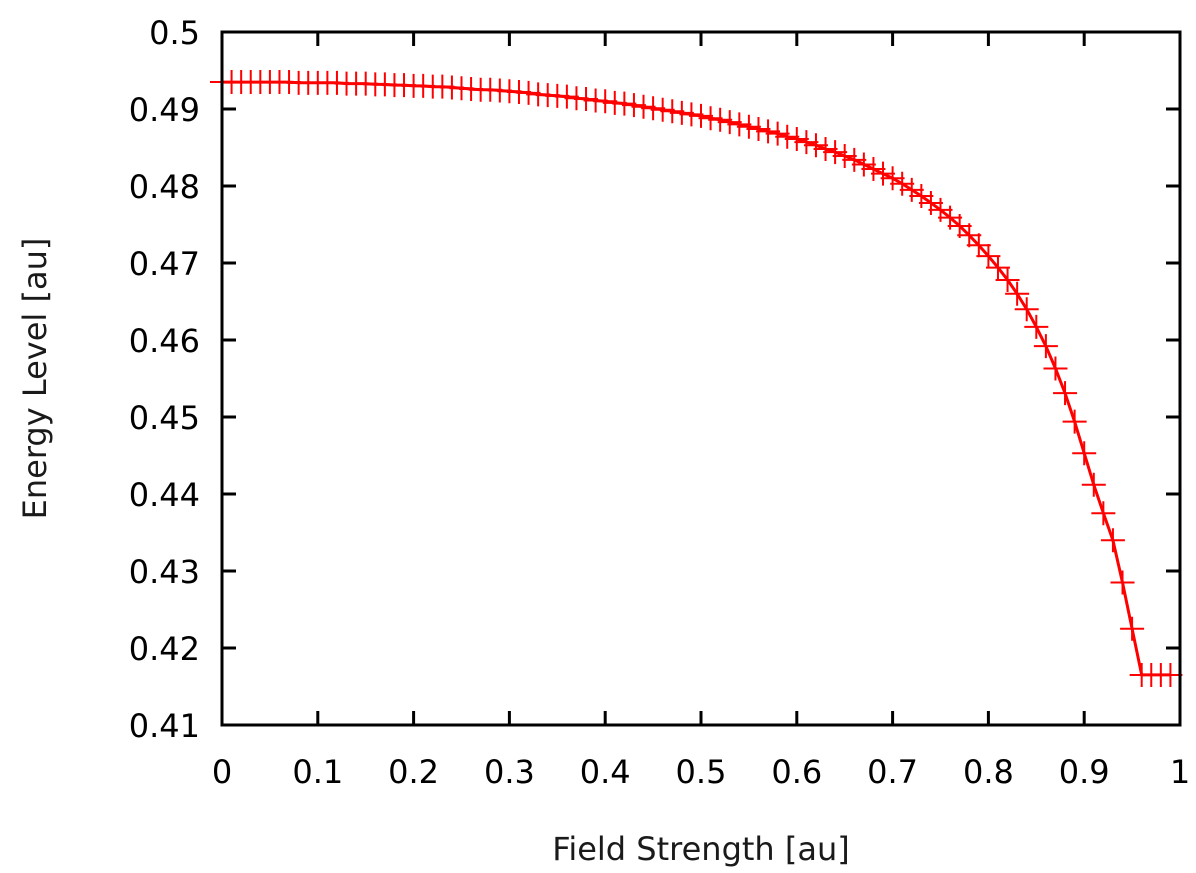 This screenshot has width=1196, height=873. Describe the element at coordinates (700, 849) in the screenshot. I see `x-axis-label: Field Strength [au]` at that location.